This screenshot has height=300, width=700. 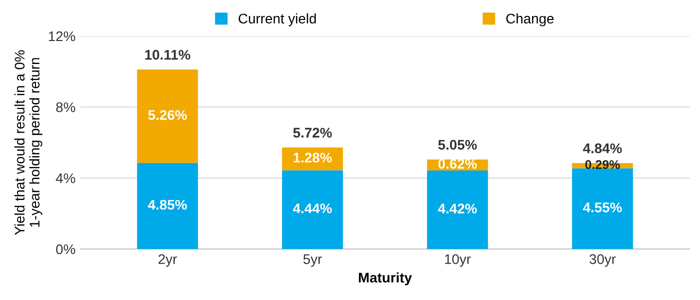 What do you see at coordinates (167, 260) in the screenshot?
I see `x-tick-label: 2yr` at bounding box center [167, 260].